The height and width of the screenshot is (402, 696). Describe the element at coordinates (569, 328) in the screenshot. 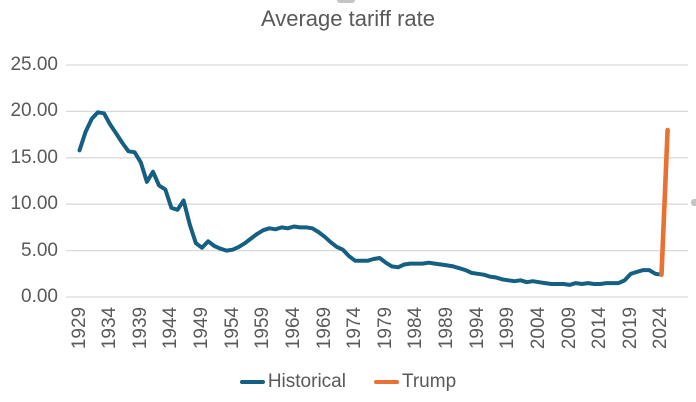

I see `x-axis-tick-label: 2009` at that location.